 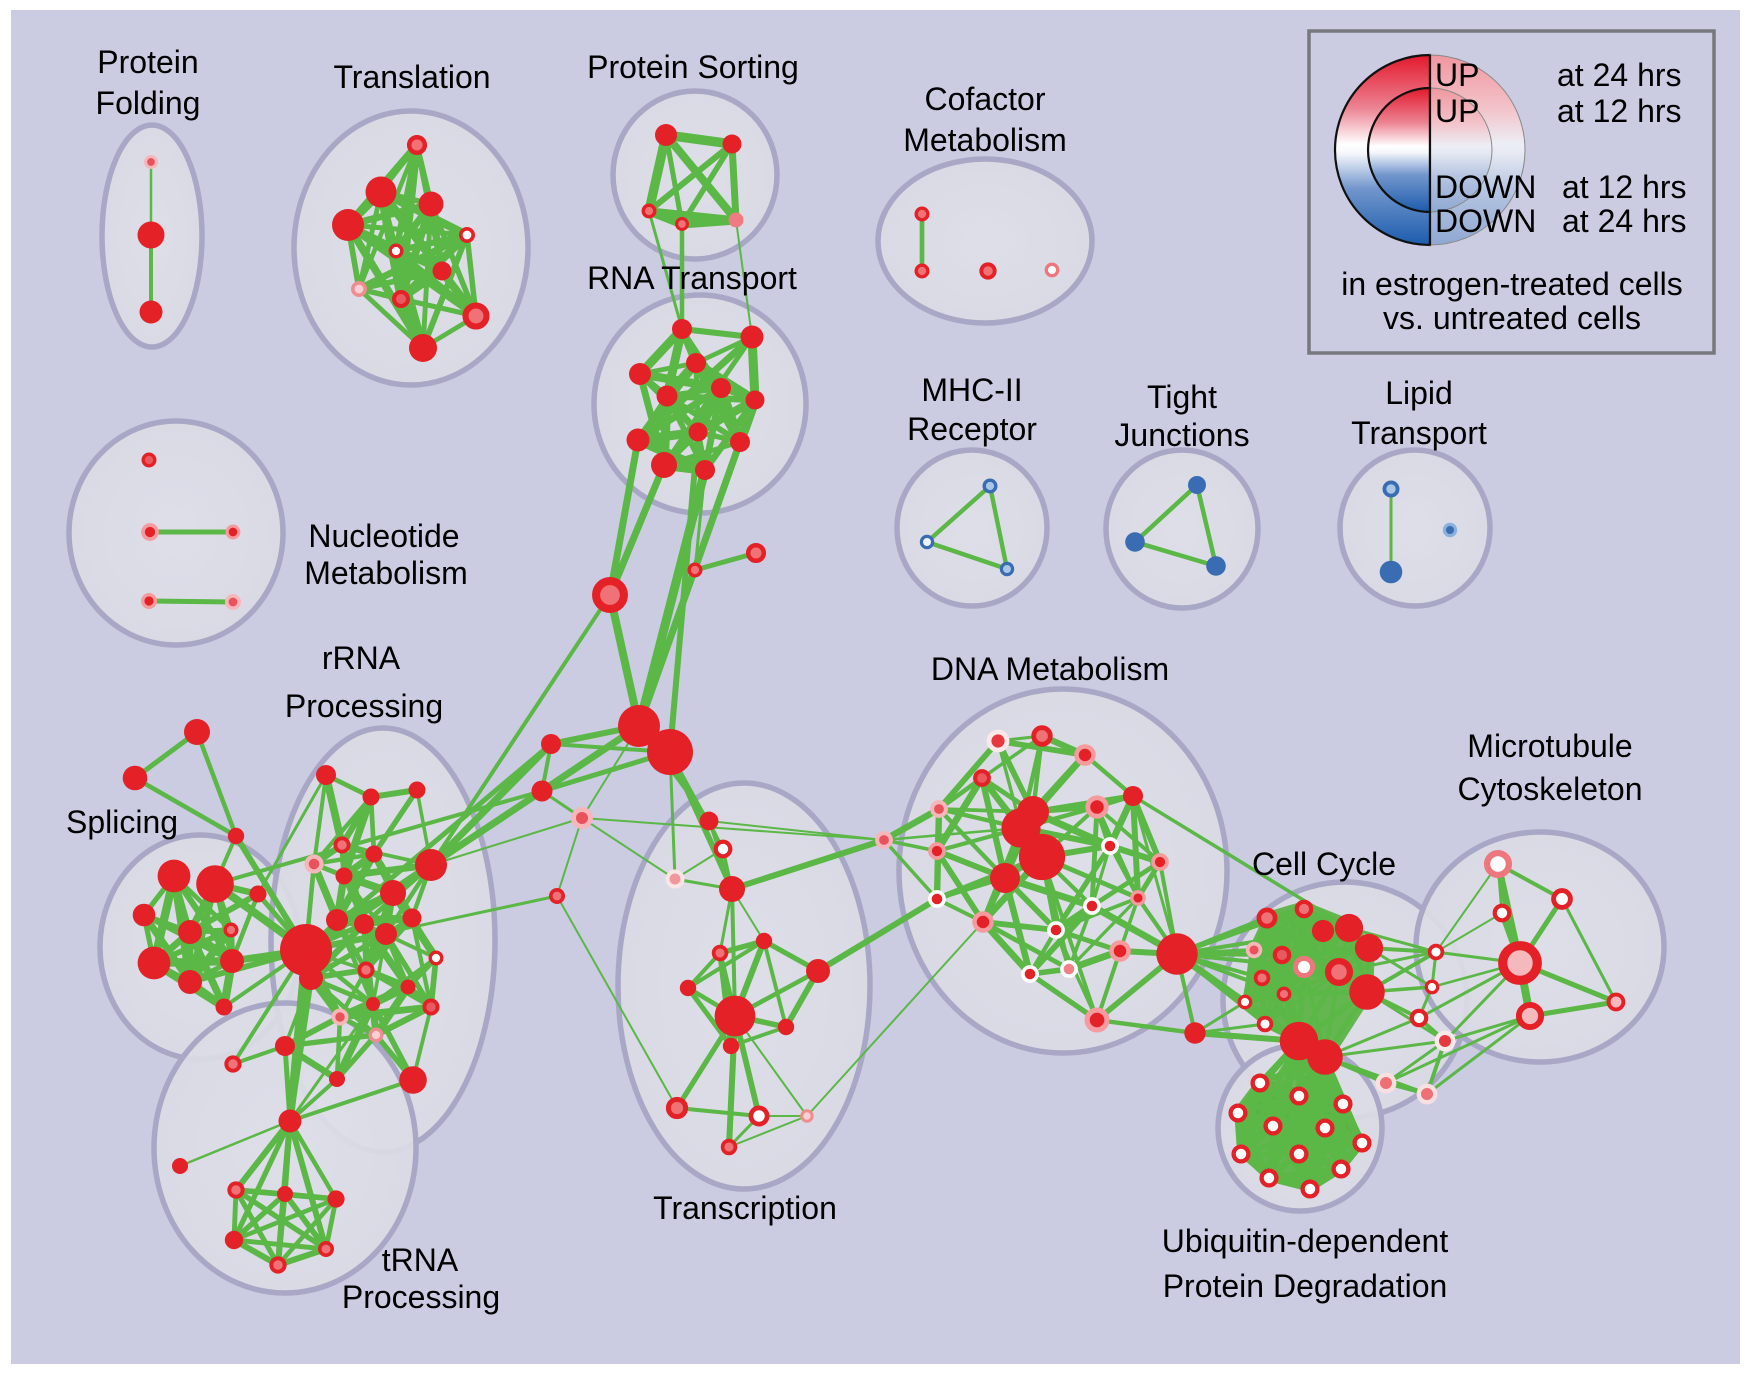 What do you see at coordinates (1305, 1286) in the screenshot?
I see `svg-text: Protein Degradation` at bounding box center [1305, 1286].